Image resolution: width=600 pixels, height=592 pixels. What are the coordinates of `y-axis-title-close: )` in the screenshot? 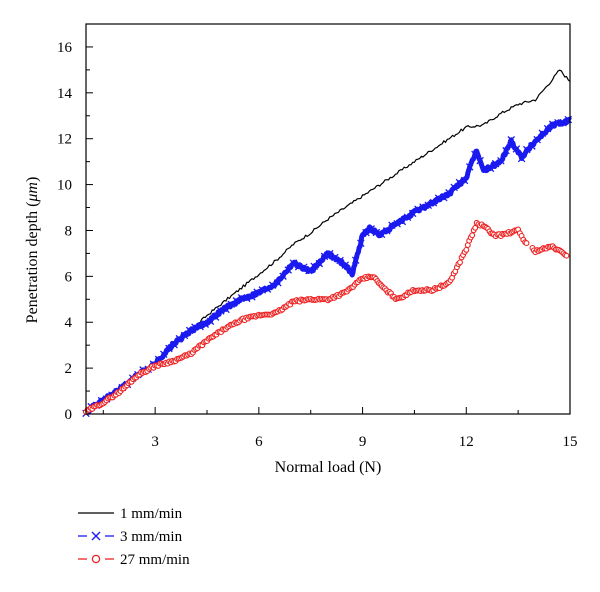 It's located at (32, 179).